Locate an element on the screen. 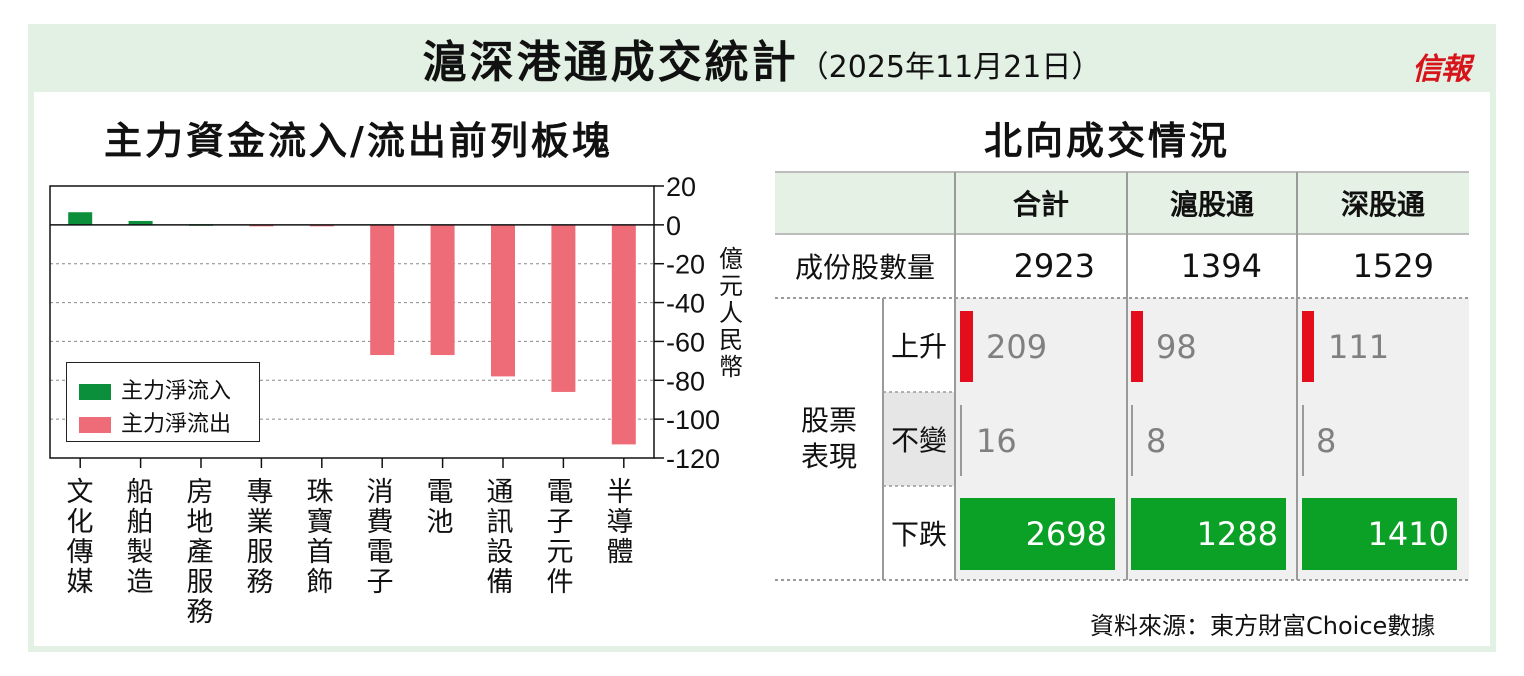 This screenshot has height=676, width=1524. up-sz: 111 is located at coordinates (1359, 347).